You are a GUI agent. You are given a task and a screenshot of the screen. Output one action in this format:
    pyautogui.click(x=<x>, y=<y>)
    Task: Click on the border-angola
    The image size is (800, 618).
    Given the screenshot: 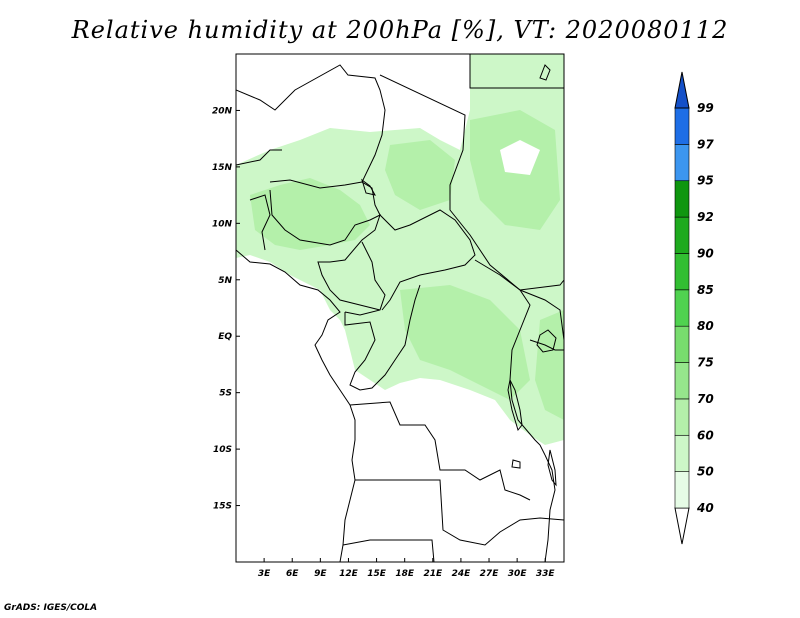 What is the action you would take?
    pyautogui.click(x=459, y=512)
    